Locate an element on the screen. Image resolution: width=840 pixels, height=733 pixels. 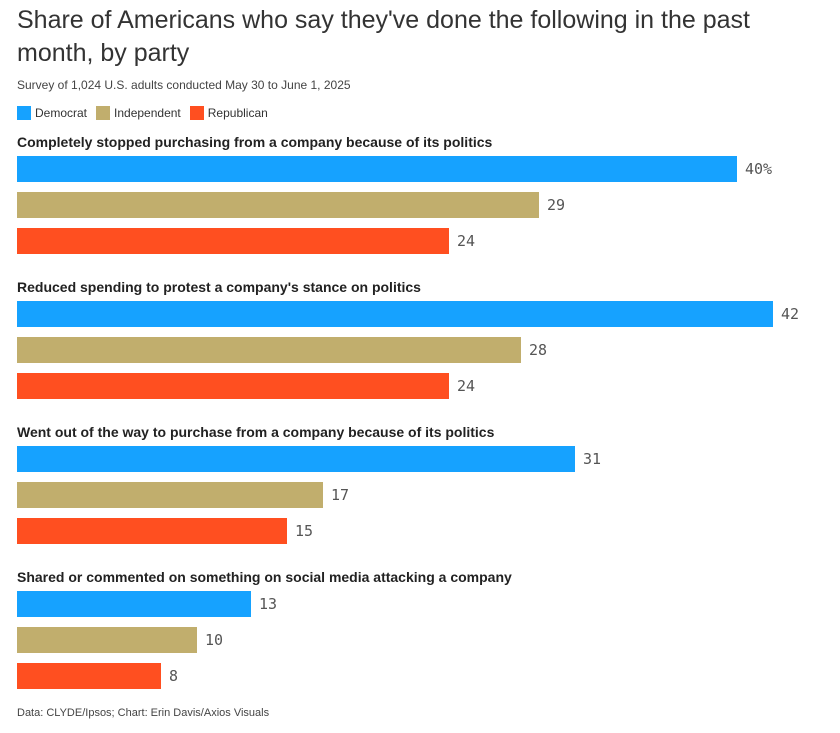
bar-value-label: 28 is located at coordinates (538, 350).